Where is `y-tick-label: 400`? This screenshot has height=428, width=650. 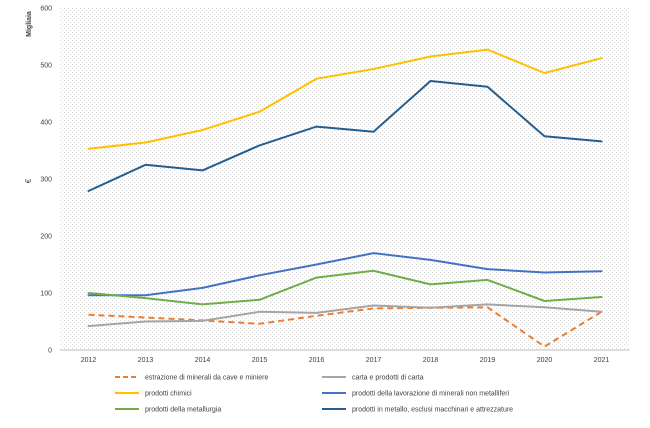 y-tick-label: 400 is located at coordinates (46, 123).